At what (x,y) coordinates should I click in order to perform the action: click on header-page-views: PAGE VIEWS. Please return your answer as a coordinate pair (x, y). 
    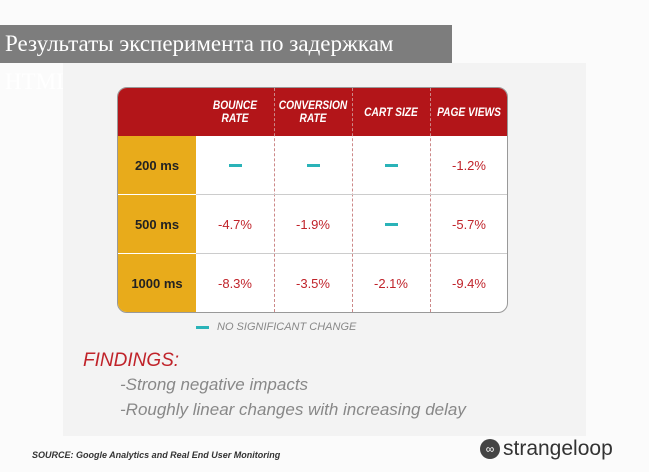
    Looking at the image, I should click on (469, 111).